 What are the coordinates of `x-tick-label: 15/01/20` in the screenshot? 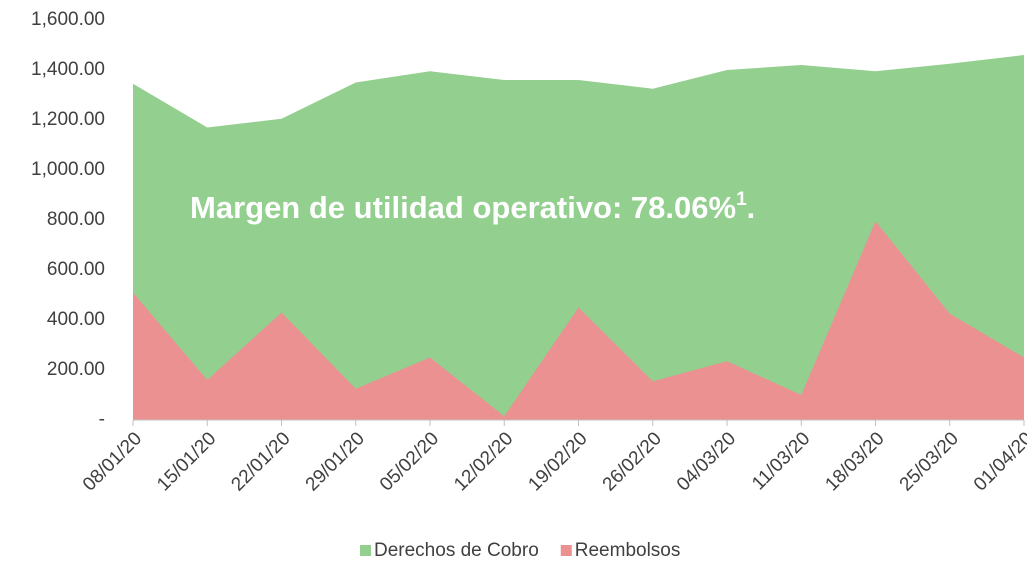 It's located at (186, 461).